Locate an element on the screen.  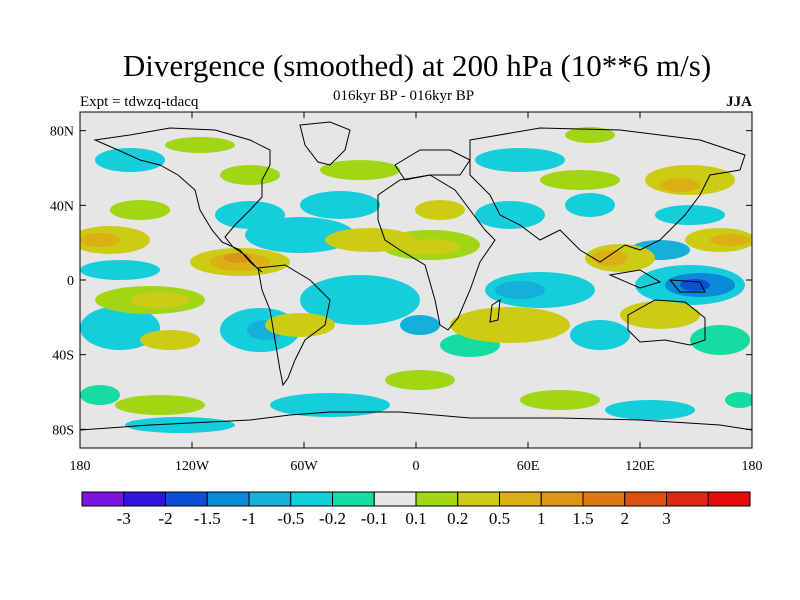
colorbar-label: -1 is located at coordinates (249, 518).